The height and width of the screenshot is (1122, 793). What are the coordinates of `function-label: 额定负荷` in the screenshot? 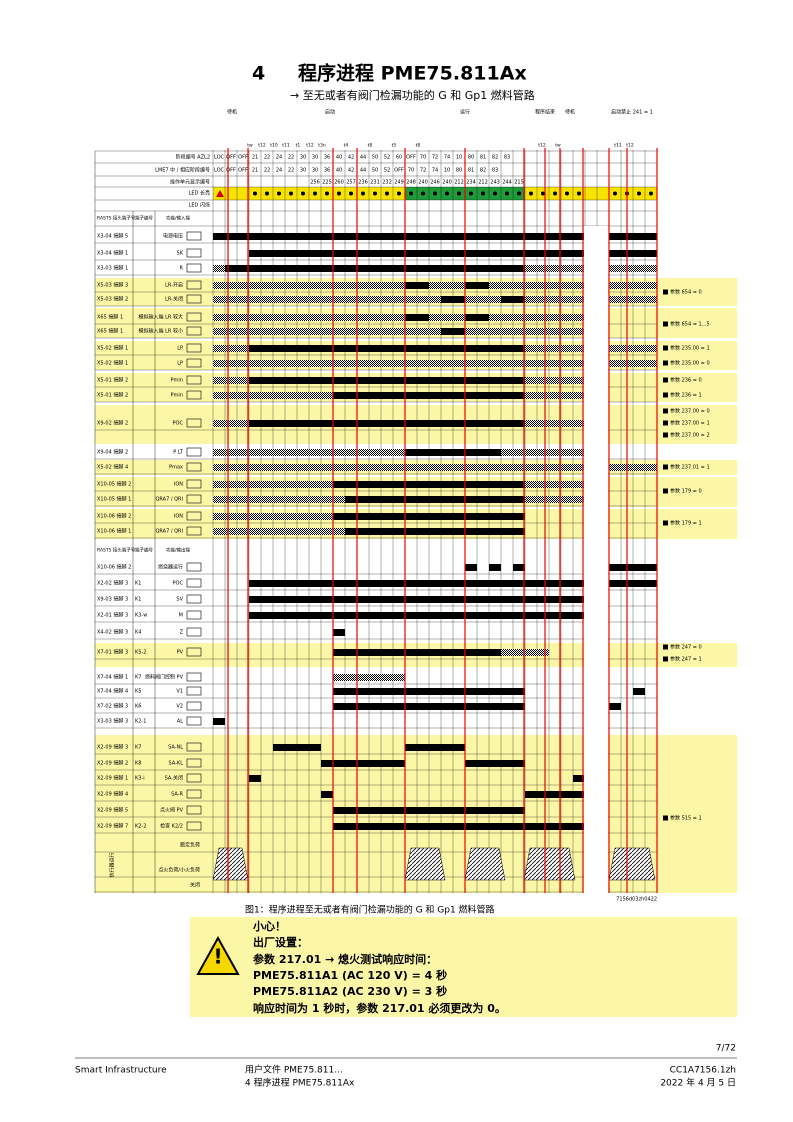 It's located at (190, 845).